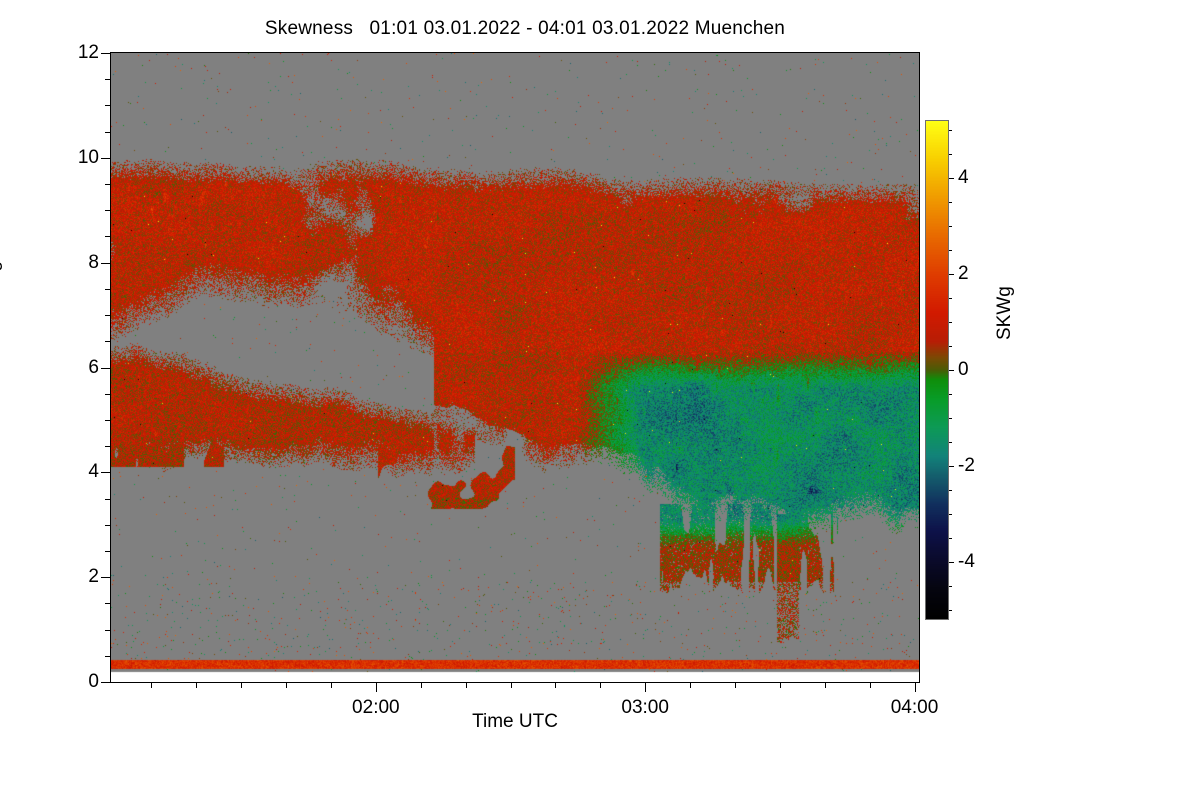  Describe the element at coordinates (93, 681) in the screenshot. I see `y-tick-label: 0` at that location.